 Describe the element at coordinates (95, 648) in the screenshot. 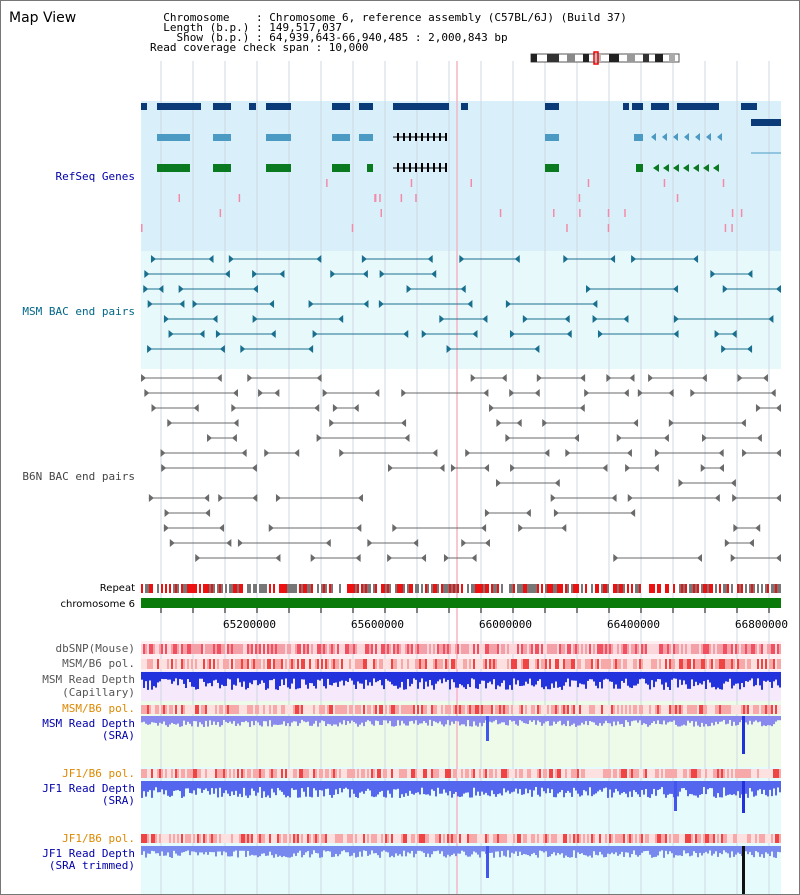

I see `label-dbsnp: dbSNP(Mouse)` at that location.